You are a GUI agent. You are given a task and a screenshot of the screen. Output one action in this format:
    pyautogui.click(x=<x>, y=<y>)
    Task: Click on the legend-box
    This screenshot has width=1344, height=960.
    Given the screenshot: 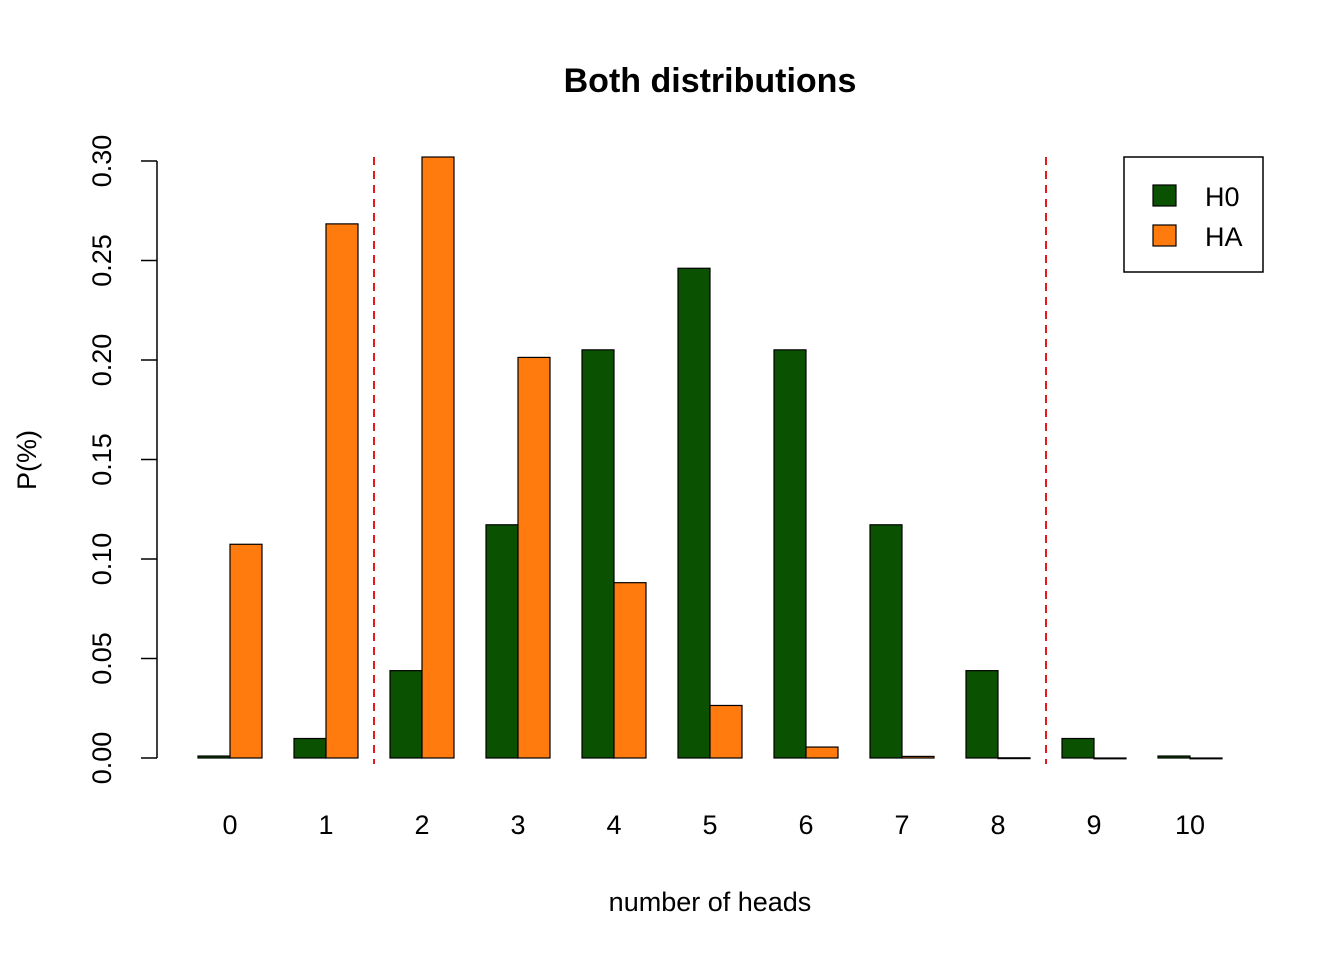 What is the action you would take?
    pyautogui.click(x=1193, y=214)
    